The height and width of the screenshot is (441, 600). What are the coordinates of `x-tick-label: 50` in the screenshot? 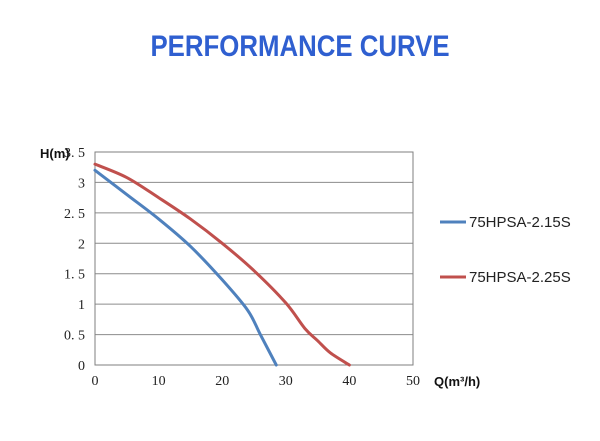 It's located at (413, 381).